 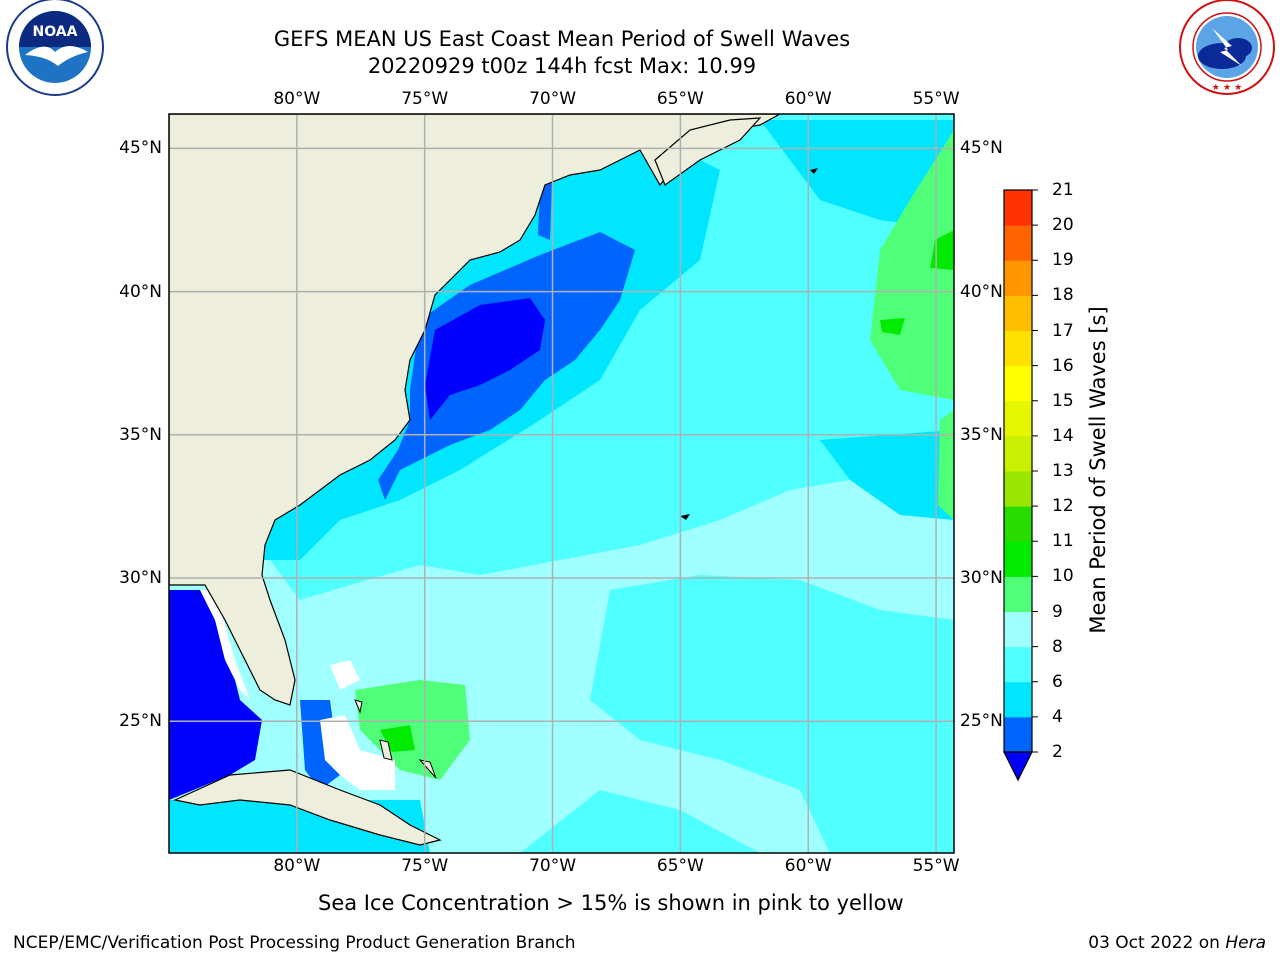 What do you see at coordinates (1063, 330) in the screenshot?
I see `colorbar-tick-label: 17` at bounding box center [1063, 330].